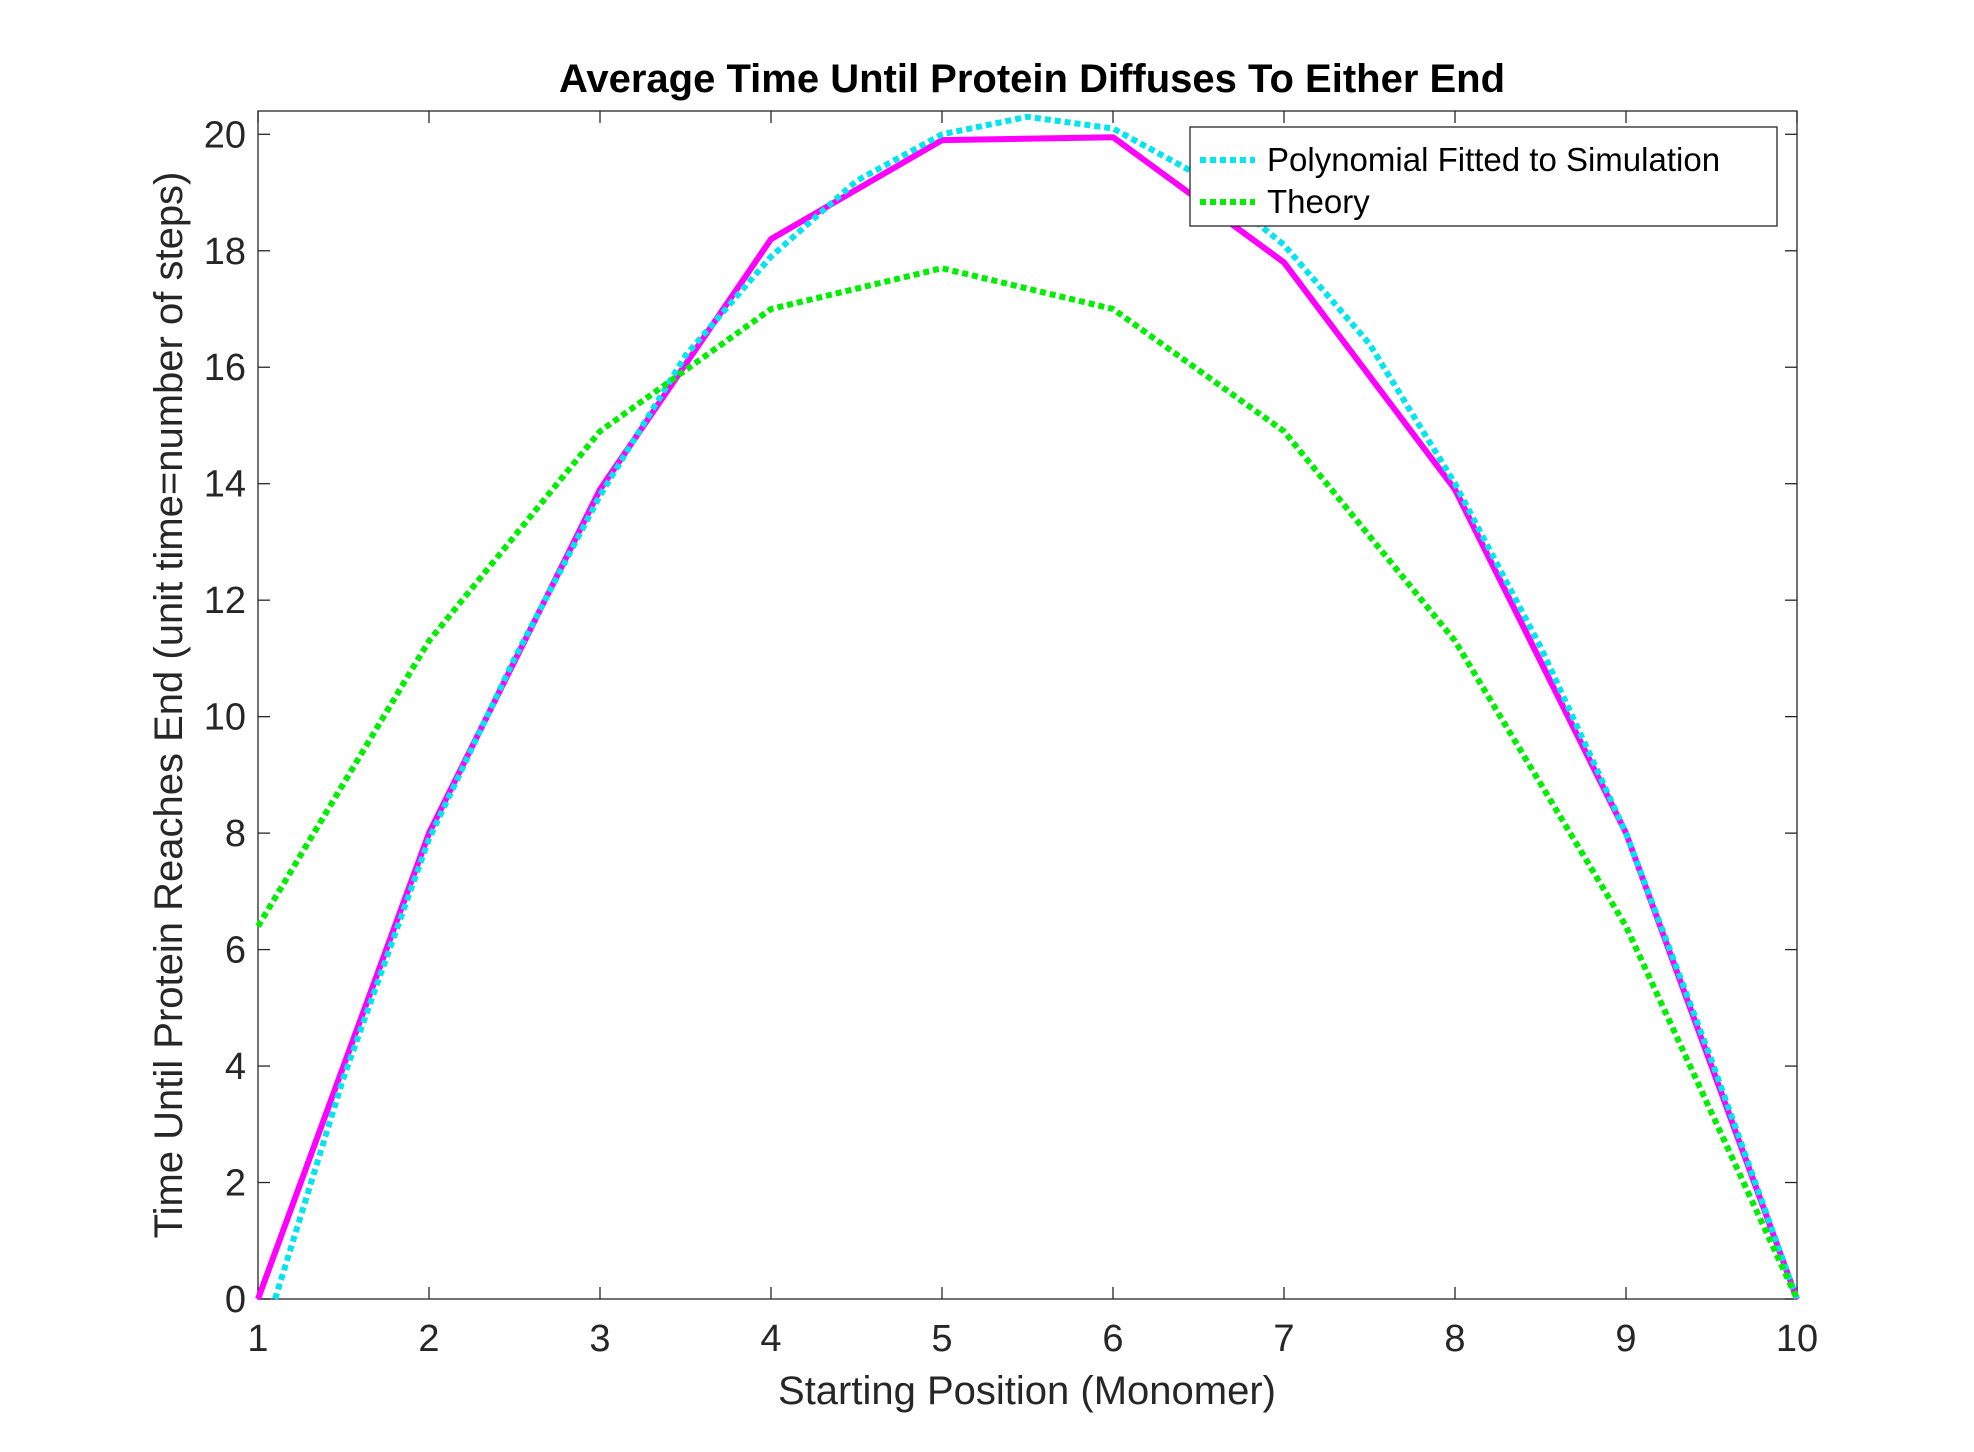  What do you see at coordinates (235, 1067) in the screenshot?
I see `y-tick-label: 4` at bounding box center [235, 1067].